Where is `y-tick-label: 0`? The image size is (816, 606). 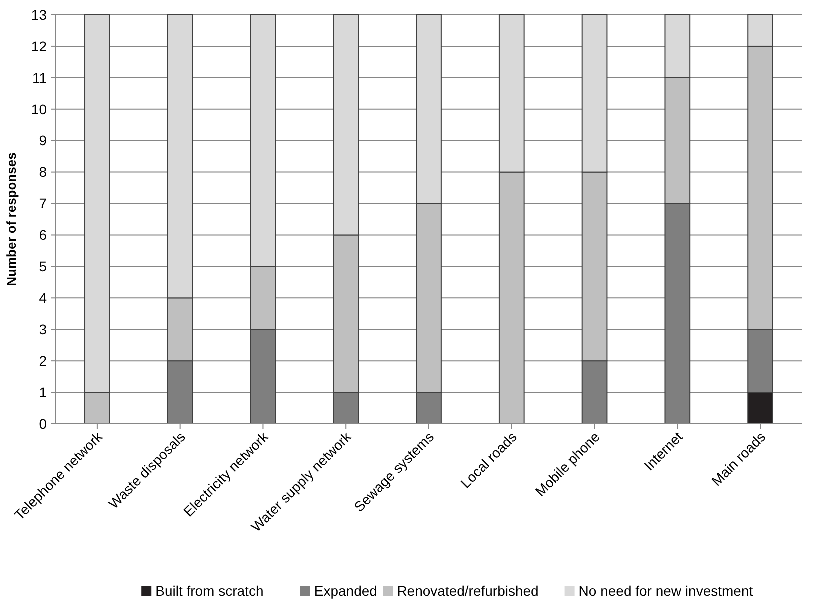
y-tick-label: 0 is located at coordinates (43, 424).